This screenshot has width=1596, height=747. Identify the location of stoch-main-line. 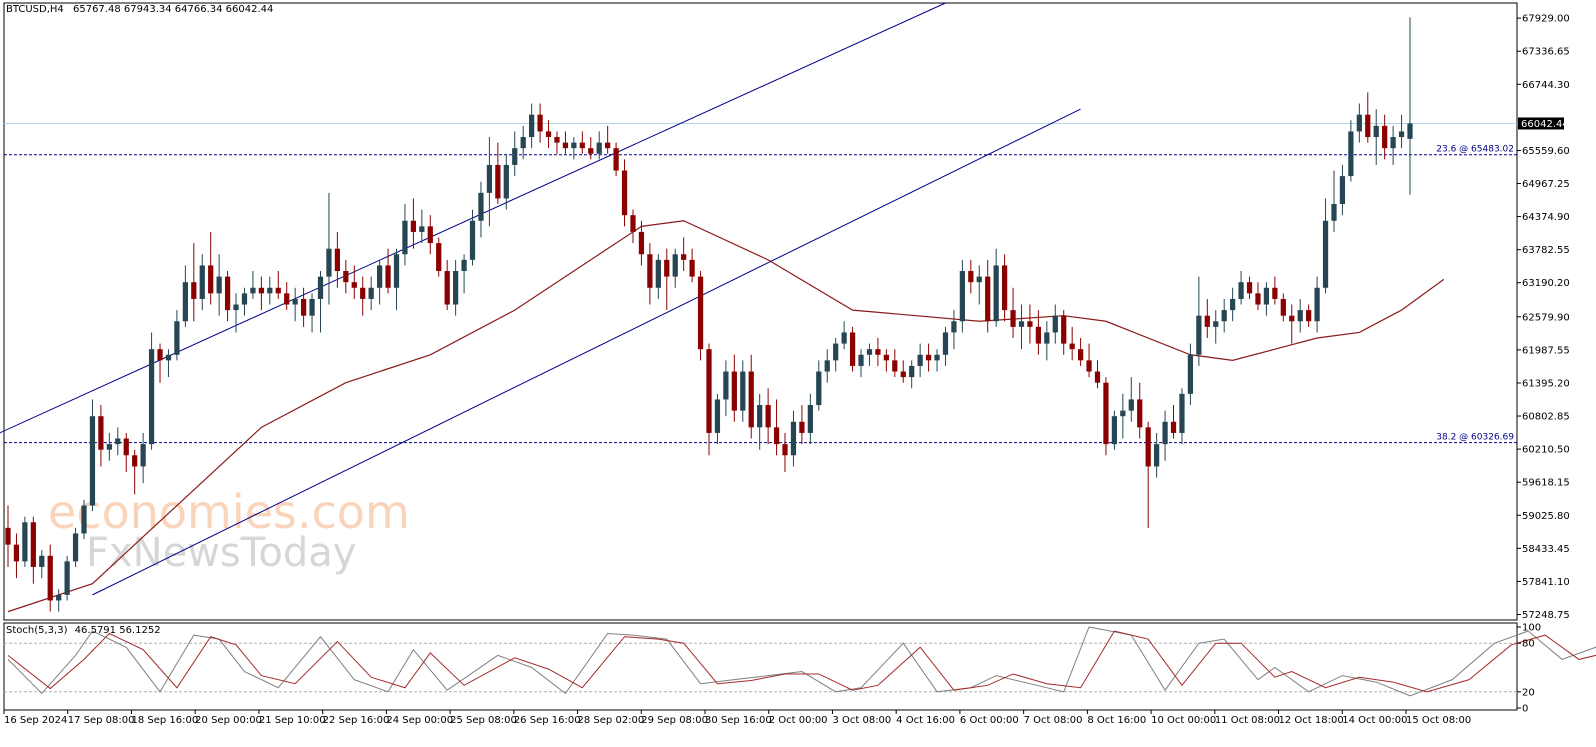
(801, 661).